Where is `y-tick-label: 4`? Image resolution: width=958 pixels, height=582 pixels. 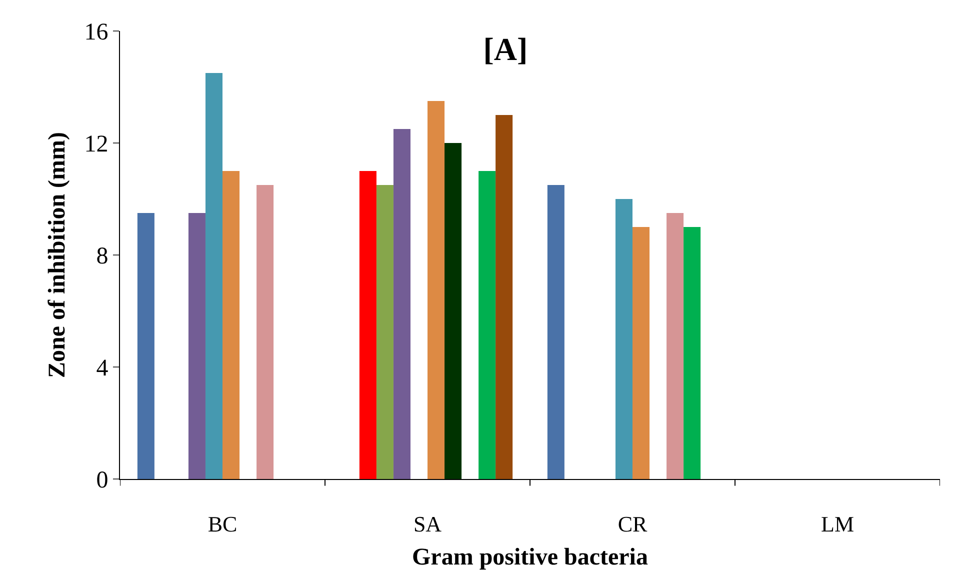
y-tick-label: 4 is located at coordinates (102, 368).